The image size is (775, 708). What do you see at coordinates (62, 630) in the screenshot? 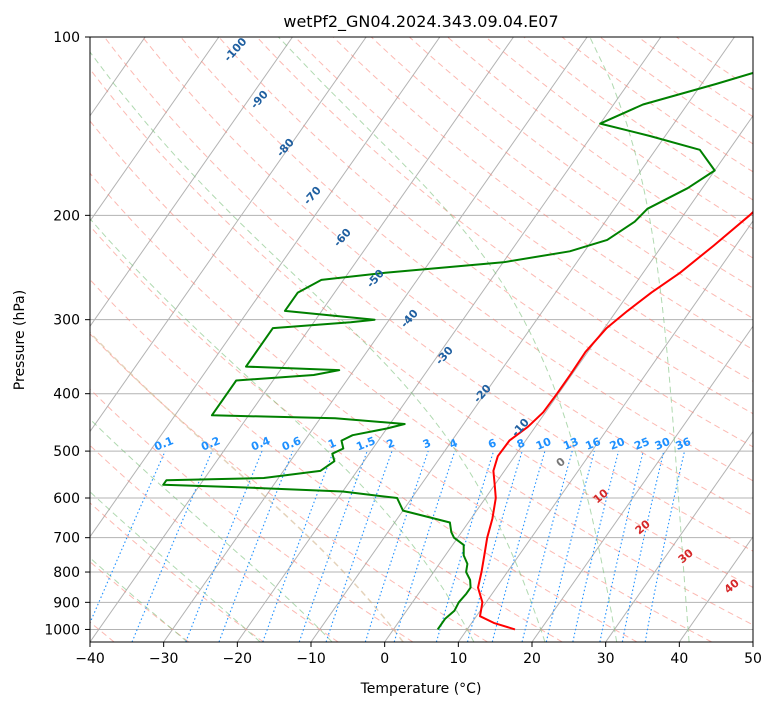
I see `y-tick-label: 1000` at bounding box center [62, 630].